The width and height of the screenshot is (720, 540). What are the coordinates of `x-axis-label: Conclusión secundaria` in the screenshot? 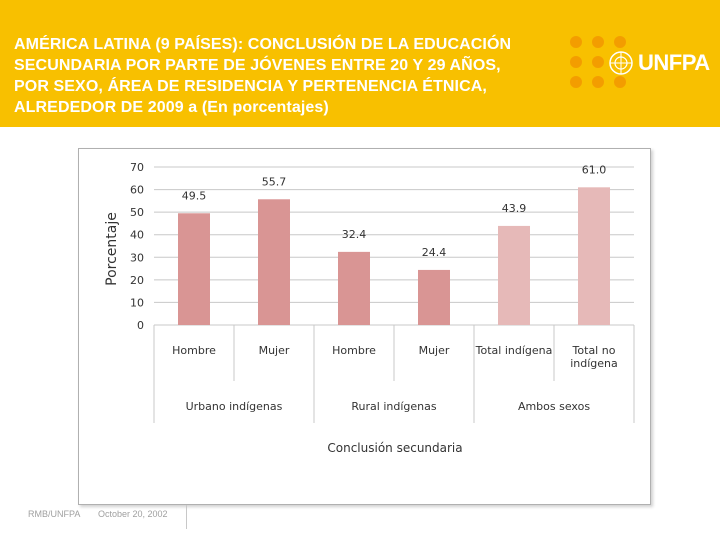 It's located at (394, 448).